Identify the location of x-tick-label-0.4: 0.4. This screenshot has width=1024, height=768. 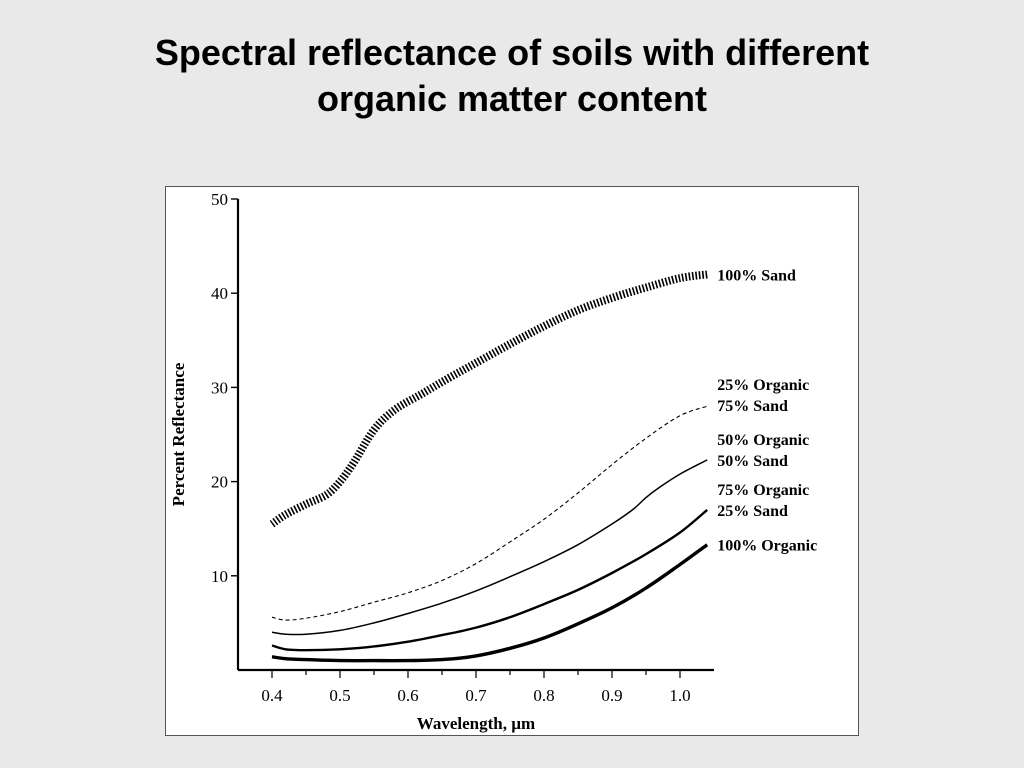
(272, 695).